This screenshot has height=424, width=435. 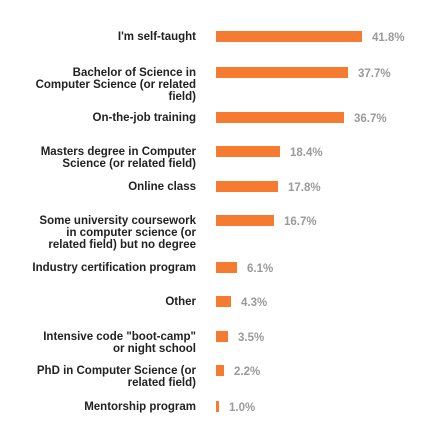 I want to click on value-label: 36.7%, so click(x=370, y=119).